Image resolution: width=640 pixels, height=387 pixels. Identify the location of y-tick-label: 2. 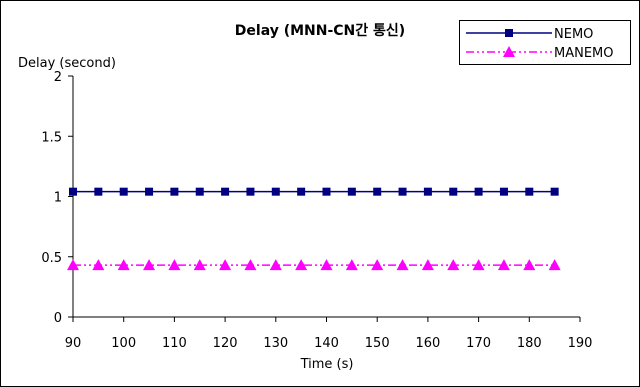
(58, 77).